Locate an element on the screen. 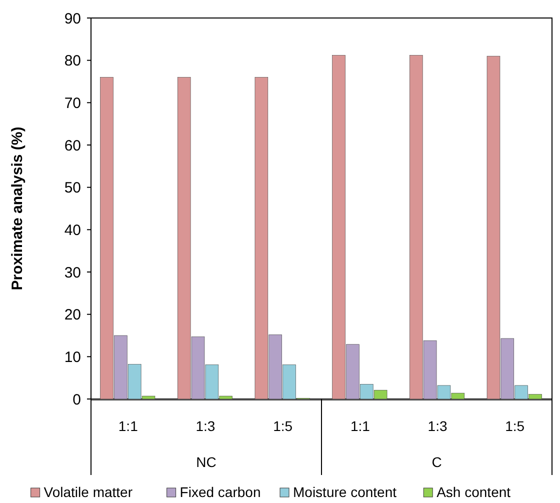 The image size is (560, 503). legend-label: Fixed carbon is located at coordinates (220, 492).